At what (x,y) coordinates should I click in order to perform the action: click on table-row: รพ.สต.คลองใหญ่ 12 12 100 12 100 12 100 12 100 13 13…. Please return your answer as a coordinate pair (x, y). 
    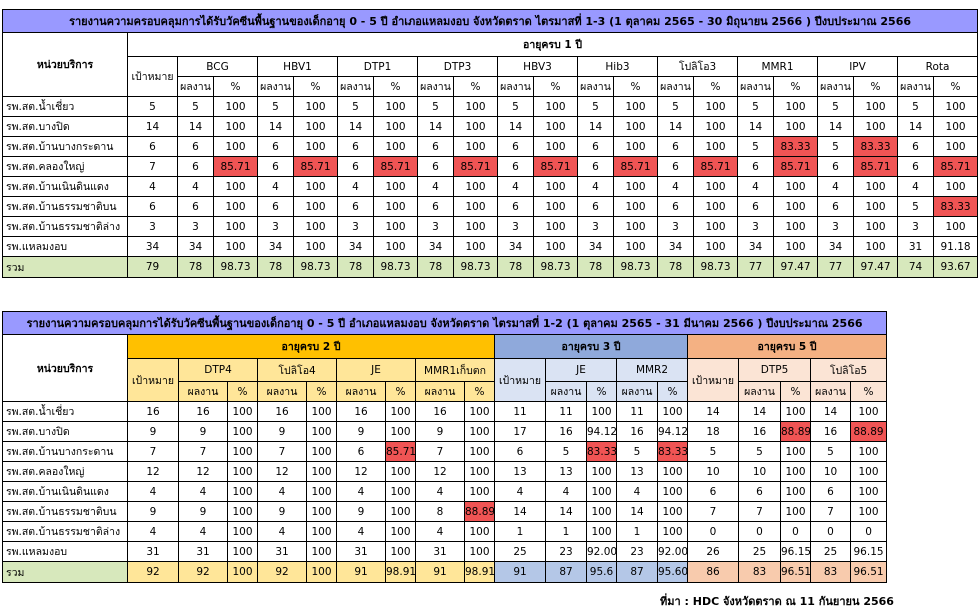
    Looking at the image, I should click on (445, 471).